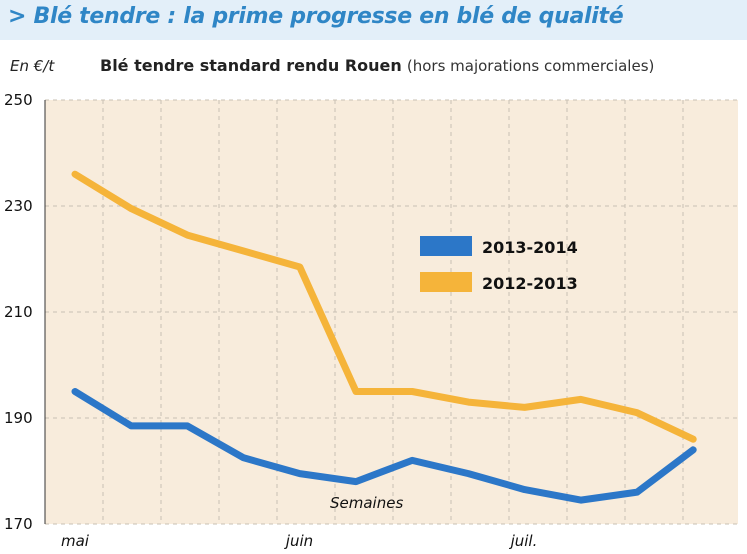 The width and height of the screenshot is (747, 554). What do you see at coordinates (530, 283) in the screenshot?
I see `legend-label: 2012-2013` at bounding box center [530, 283].